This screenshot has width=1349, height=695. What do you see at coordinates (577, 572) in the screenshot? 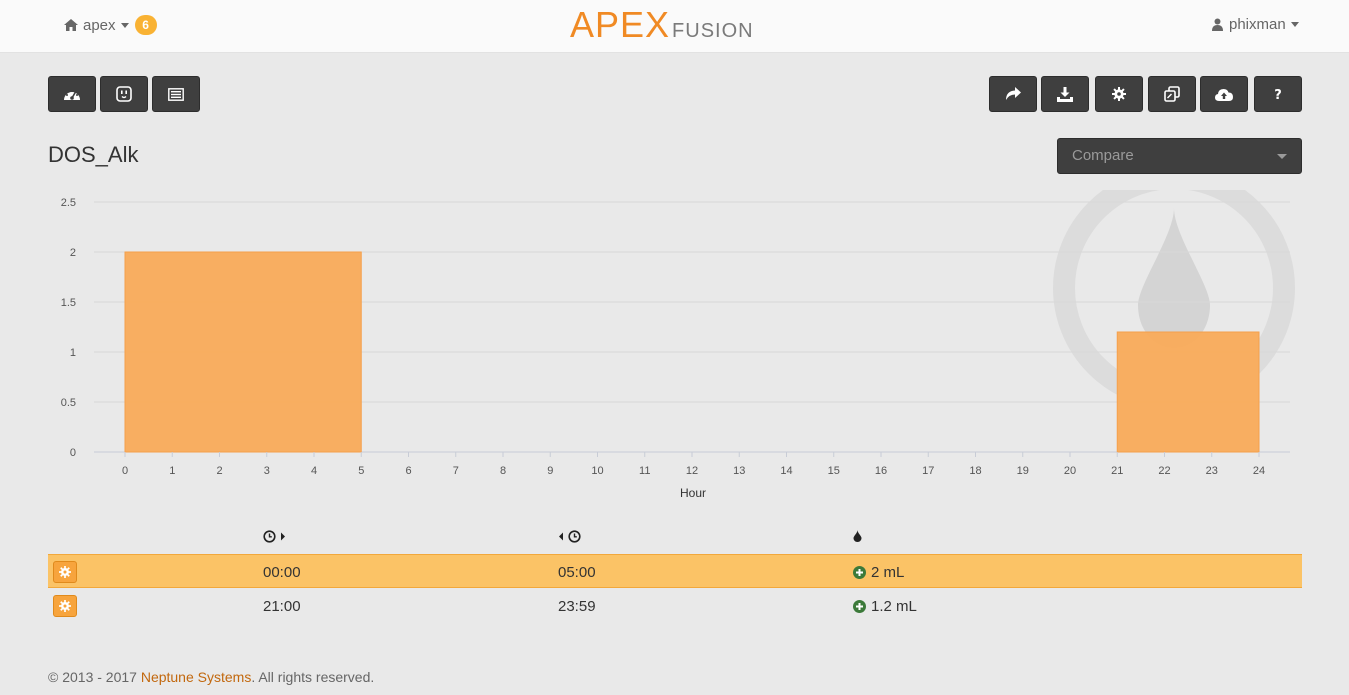
I see `row-end-time: 05:00` at bounding box center [577, 572].